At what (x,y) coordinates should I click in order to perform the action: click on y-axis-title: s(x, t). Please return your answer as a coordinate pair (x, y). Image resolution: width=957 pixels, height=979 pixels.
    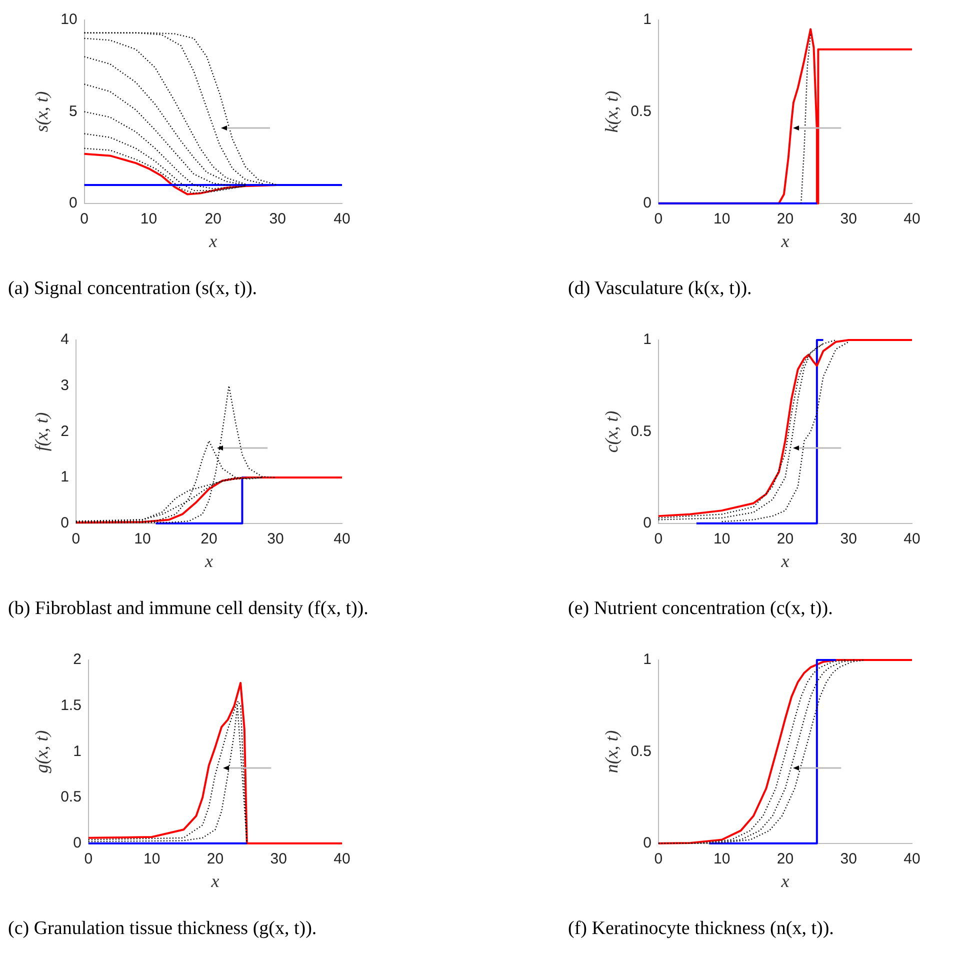
    Looking at the image, I should click on (42, 111).